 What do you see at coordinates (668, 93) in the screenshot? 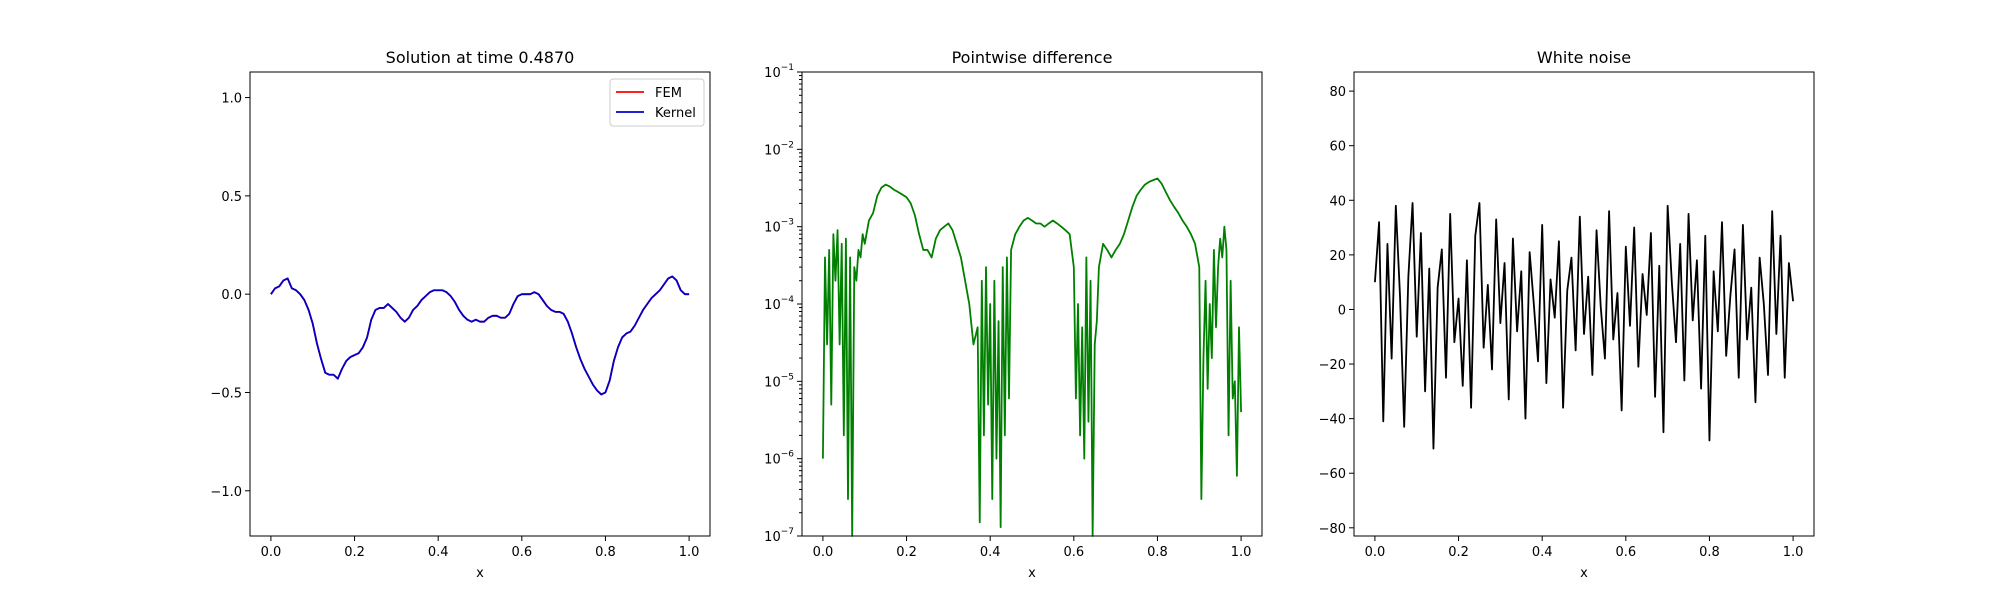
I see `legend-label-fem: FEM` at bounding box center [668, 93].